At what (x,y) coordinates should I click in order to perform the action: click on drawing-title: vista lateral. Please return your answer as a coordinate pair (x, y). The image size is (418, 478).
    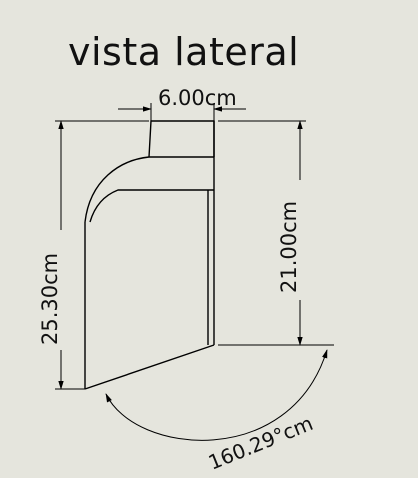
    Looking at the image, I should click on (184, 52).